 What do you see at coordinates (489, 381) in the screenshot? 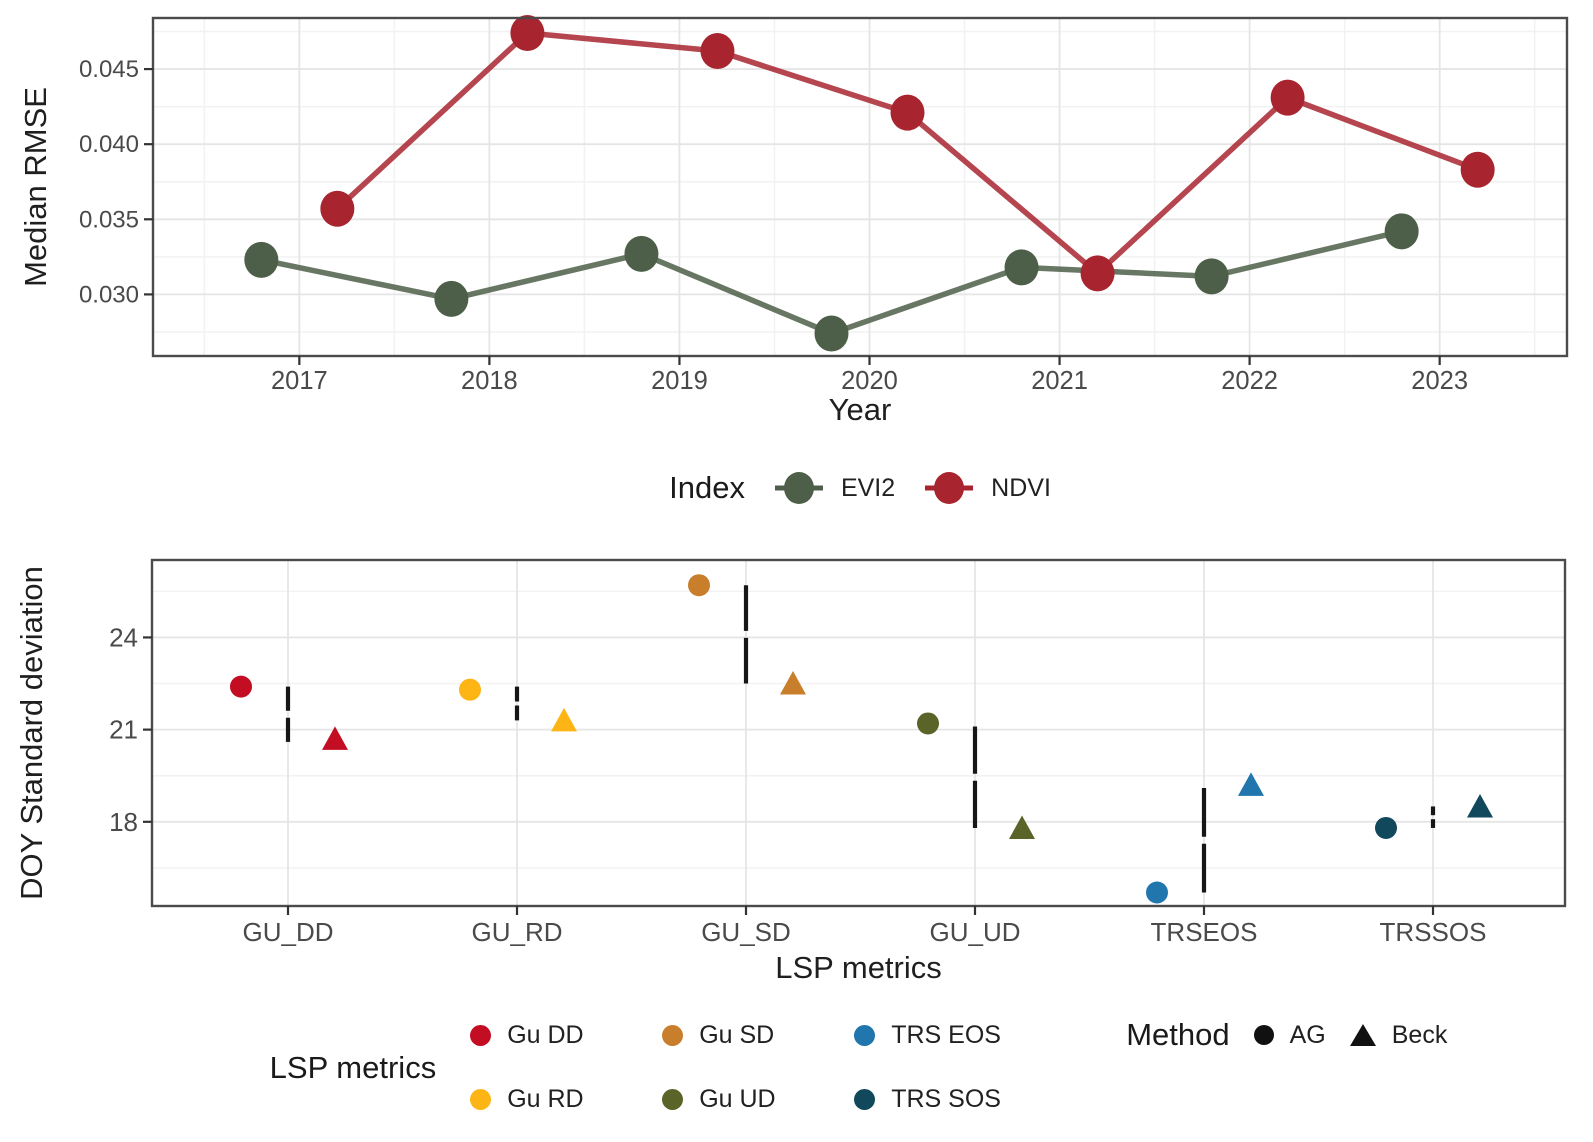
I see `x-tick-label: 2018` at bounding box center [489, 381].